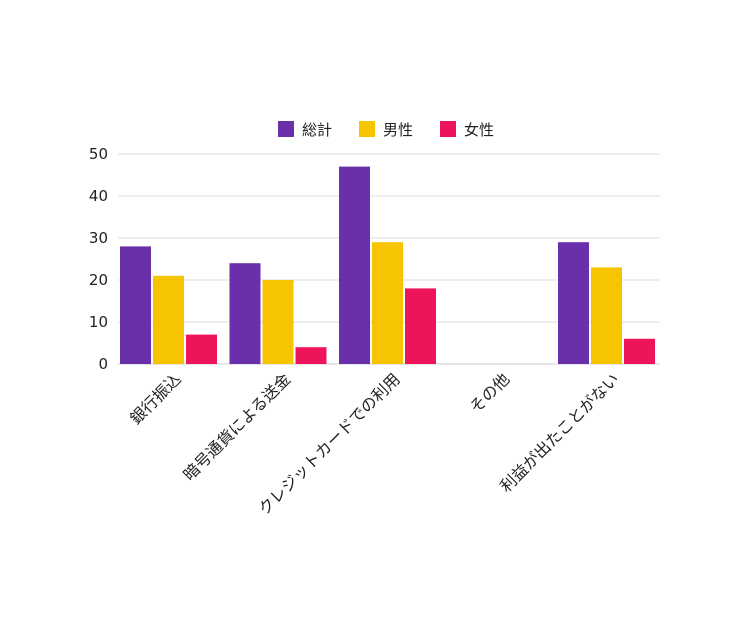 This screenshot has height=640, width=750. I want to click on x-tick-label: 暗号通貨による送金, so click(236, 426).